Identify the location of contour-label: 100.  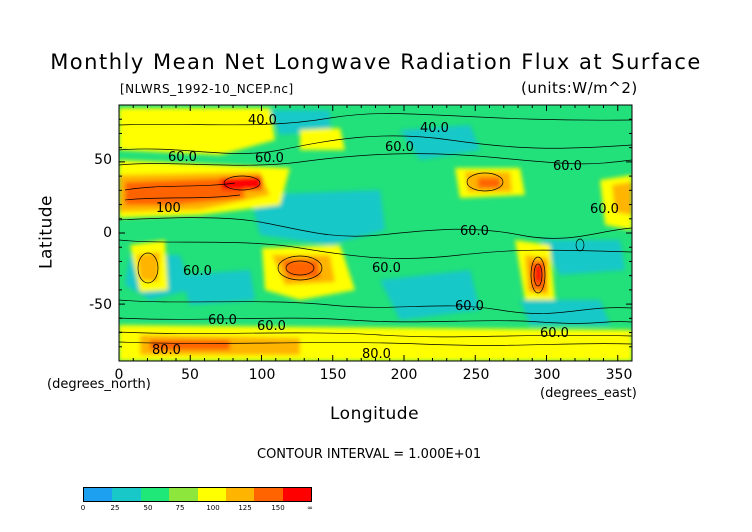
(168, 208).